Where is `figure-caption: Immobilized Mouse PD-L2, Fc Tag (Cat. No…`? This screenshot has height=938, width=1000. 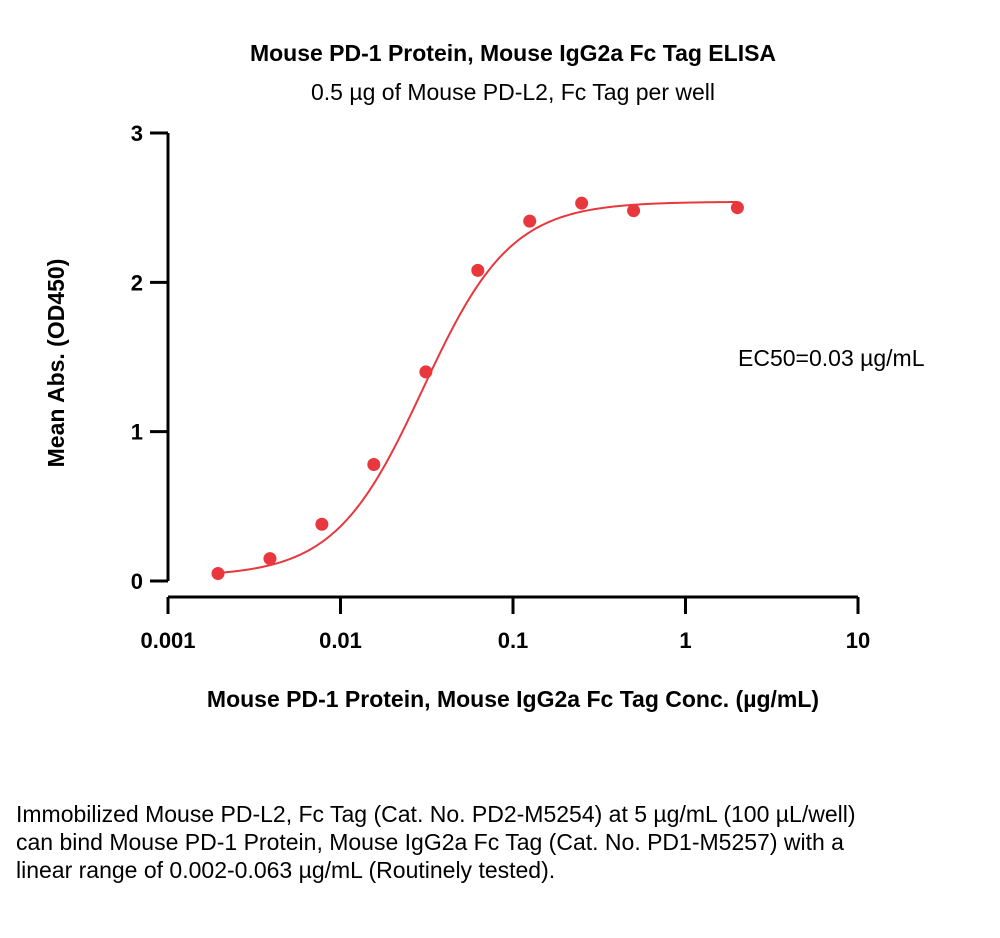 figure-caption: Immobilized Mouse PD-L2, Fc Tag (Cat. No… is located at coordinates (436, 842).